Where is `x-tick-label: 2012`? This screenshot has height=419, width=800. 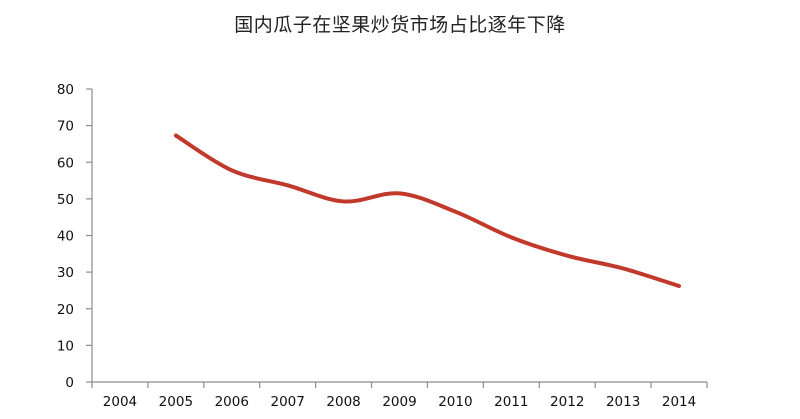 x-tick-label: 2012 is located at coordinates (567, 402).